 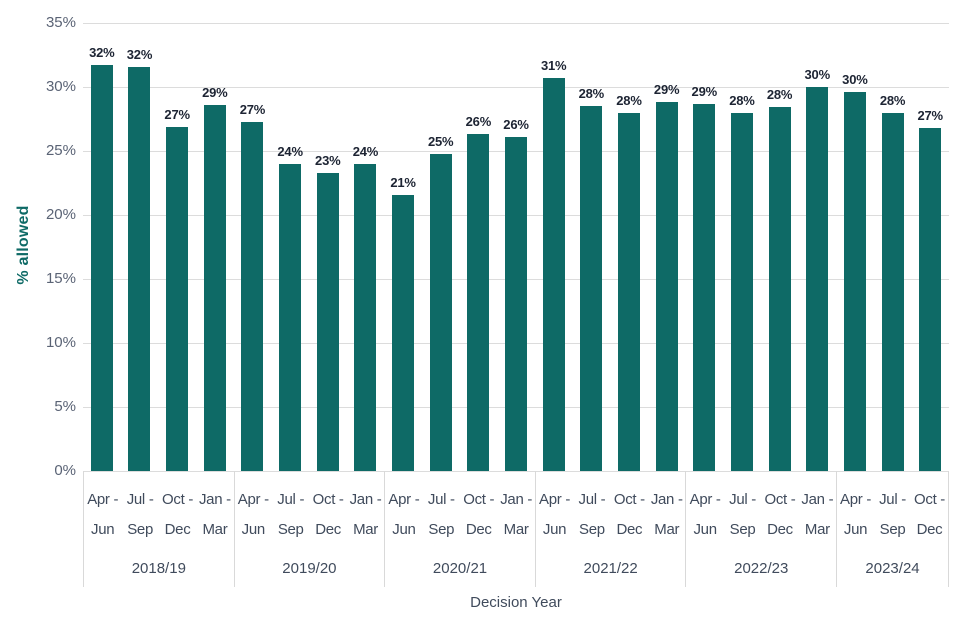 What do you see at coordinates (177, 114) in the screenshot?
I see `bar-value-label: 27%` at bounding box center [177, 114].